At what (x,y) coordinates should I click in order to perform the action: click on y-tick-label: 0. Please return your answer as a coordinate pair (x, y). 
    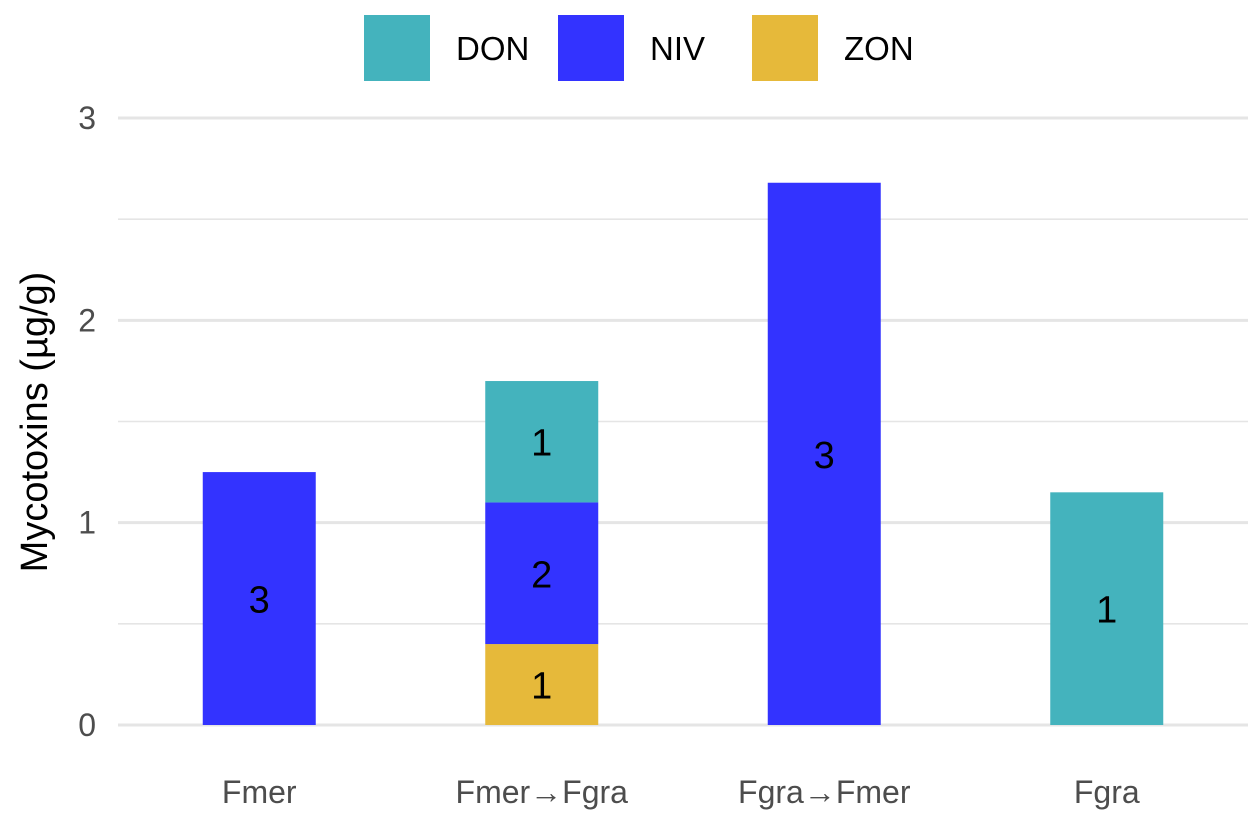
    Looking at the image, I should click on (87, 725).